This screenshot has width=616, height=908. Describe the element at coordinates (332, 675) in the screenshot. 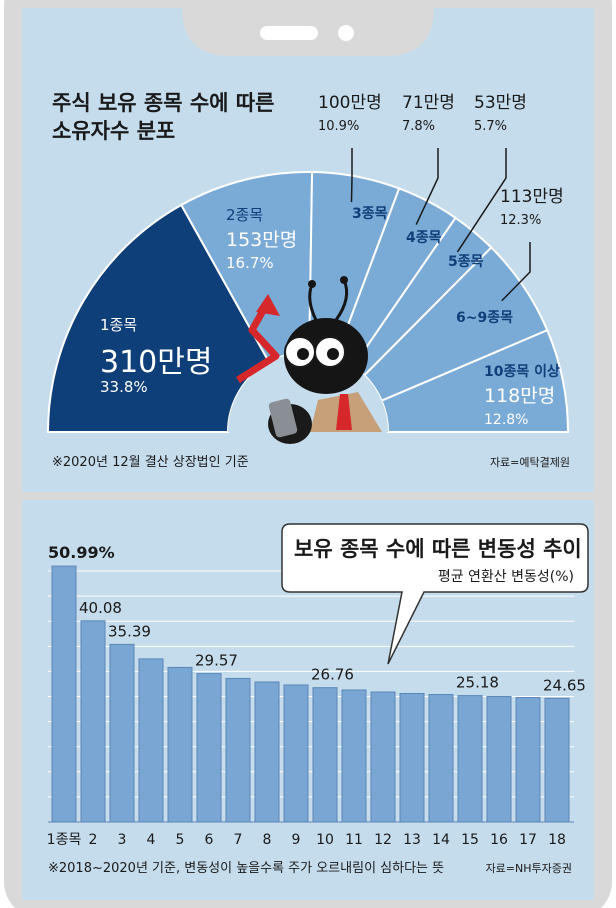

I see `bar-value-label: 26.76` at that location.